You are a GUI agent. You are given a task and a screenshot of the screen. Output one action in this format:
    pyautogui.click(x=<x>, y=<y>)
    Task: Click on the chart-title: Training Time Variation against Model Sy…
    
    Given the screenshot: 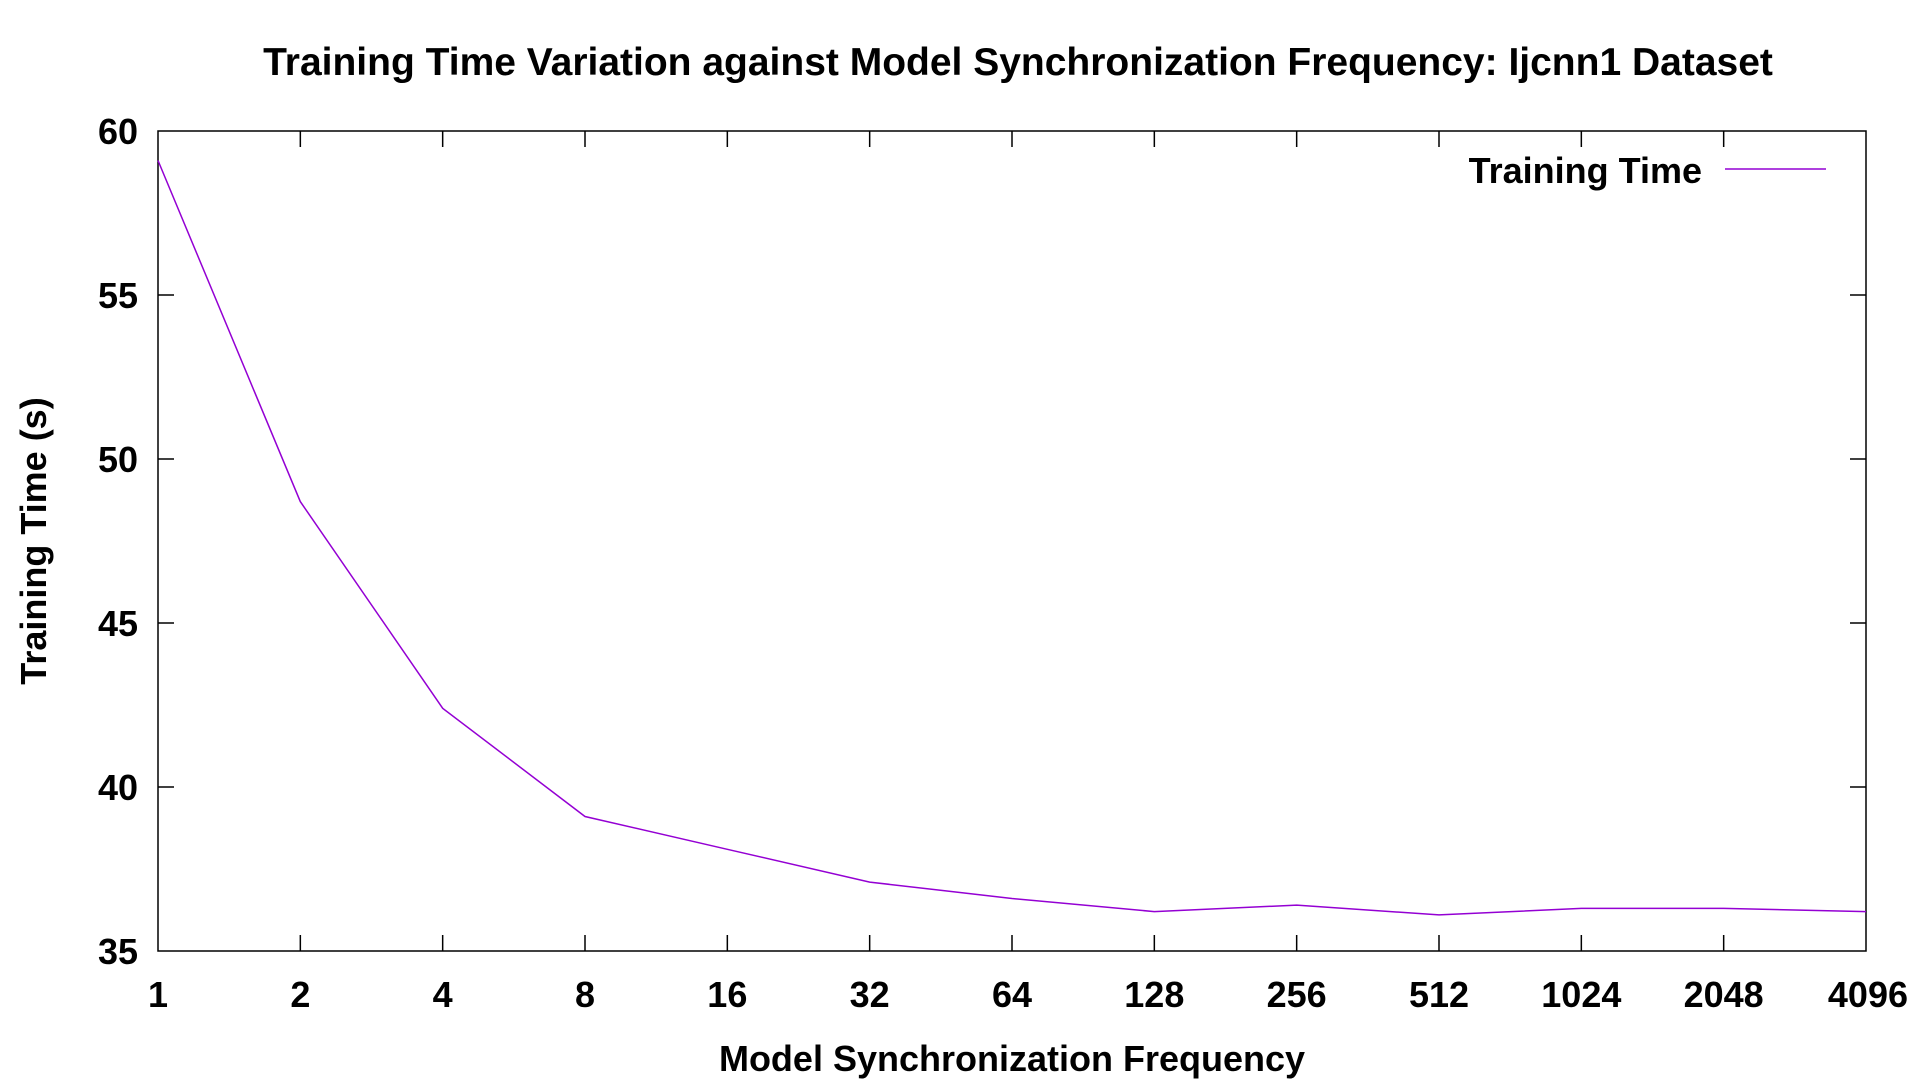 What is the action you would take?
    pyautogui.click(x=1018, y=62)
    